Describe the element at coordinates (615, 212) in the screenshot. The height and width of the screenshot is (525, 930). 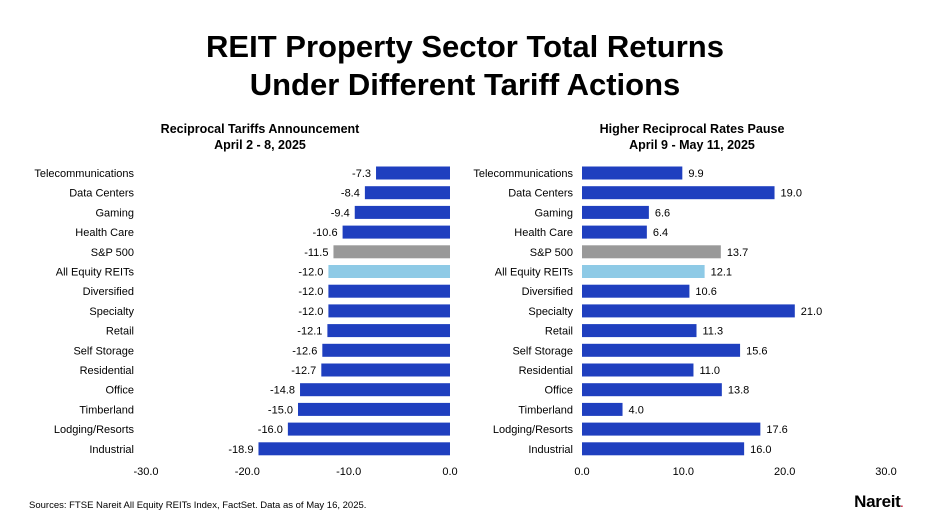
I see `right-bar-gaming` at that location.